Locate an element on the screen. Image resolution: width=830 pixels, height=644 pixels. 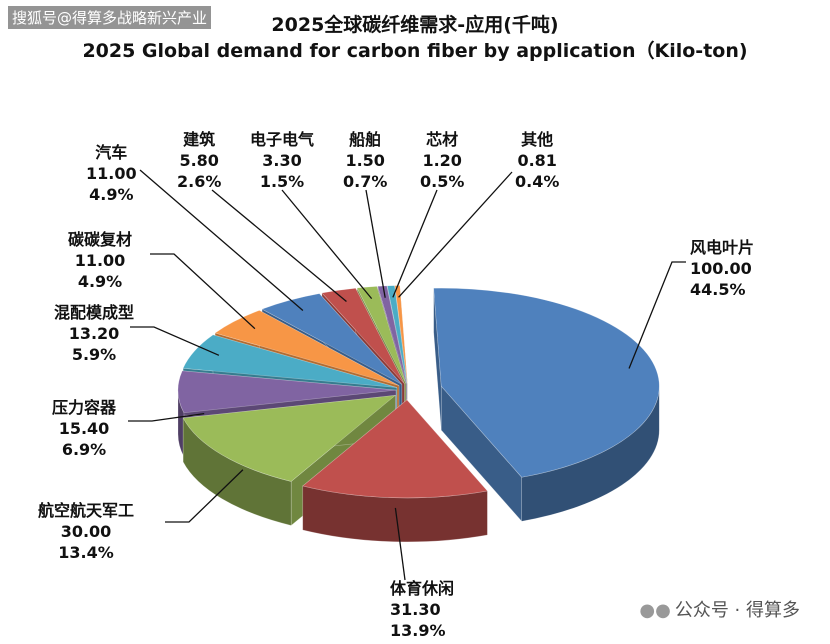
label-sports: 体育休闲 31.30 13.9% is located at coordinates (422, 609).